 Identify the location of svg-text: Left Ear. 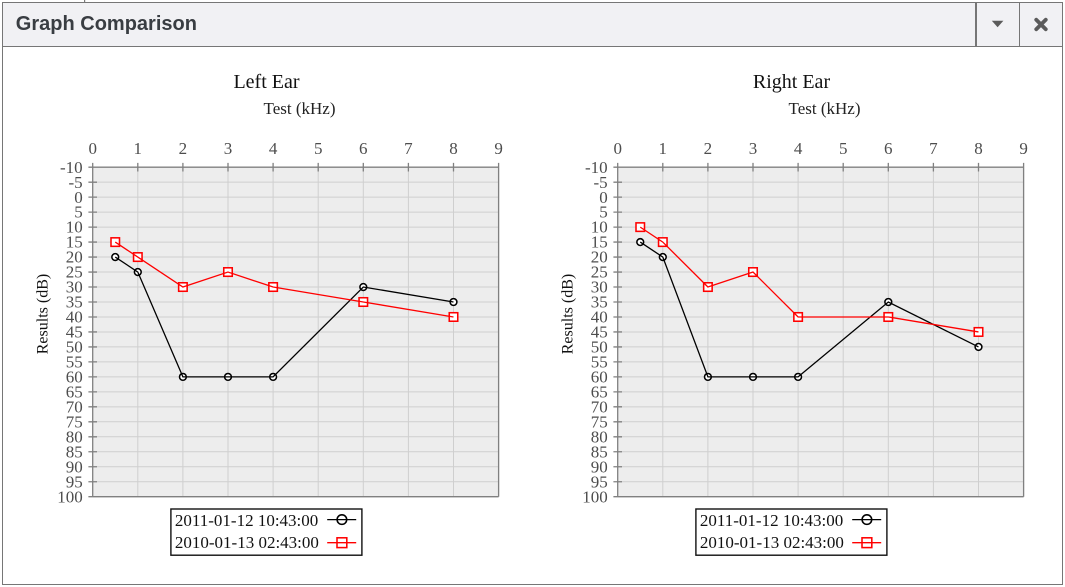
(266, 82).